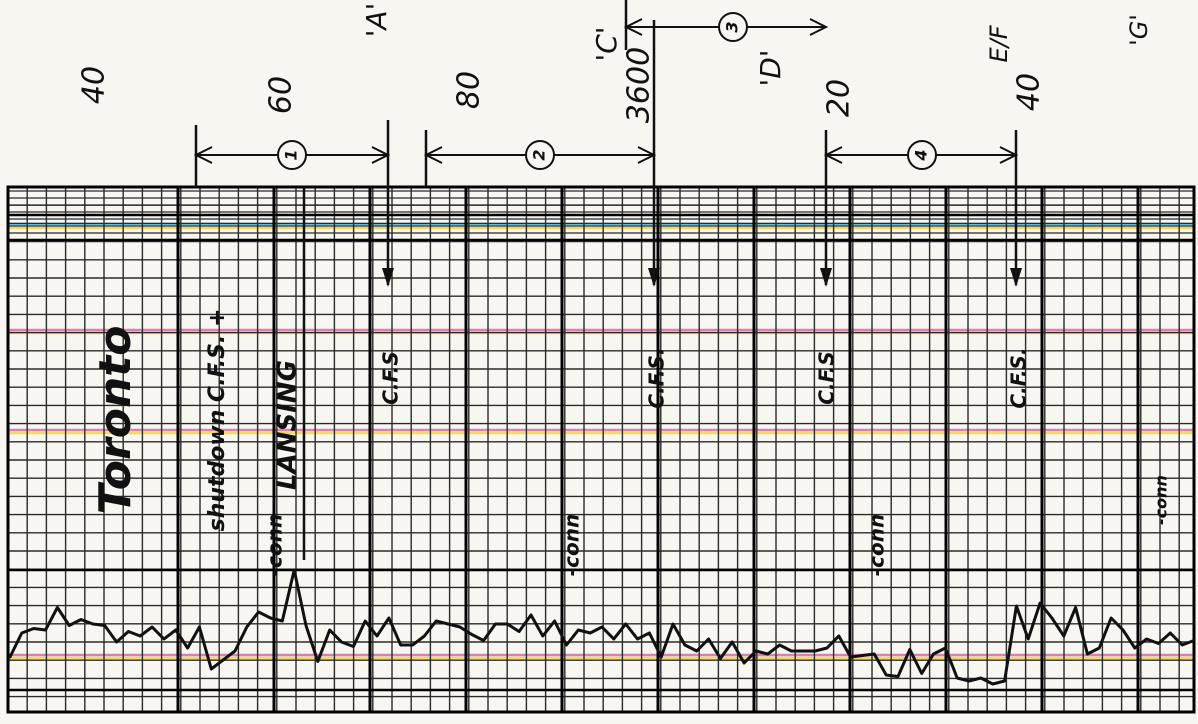 The image size is (1198, 724). What do you see at coordinates (288, 425) in the screenshot?
I see `annotation-lansing: LANSING` at bounding box center [288, 425].